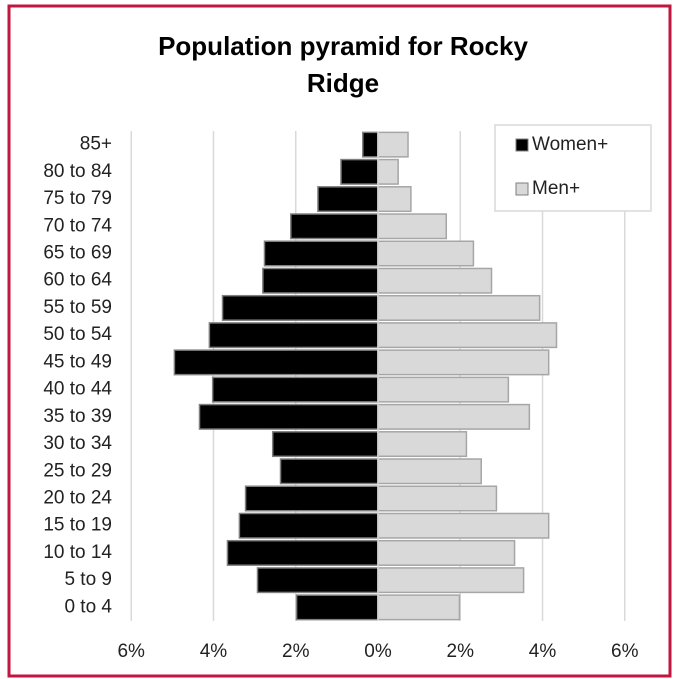 This screenshot has width=673, height=679. Describe the element at coordinates (77, 171) in the screenshot. I see `y-tick-label: 80 to 84` at that location.